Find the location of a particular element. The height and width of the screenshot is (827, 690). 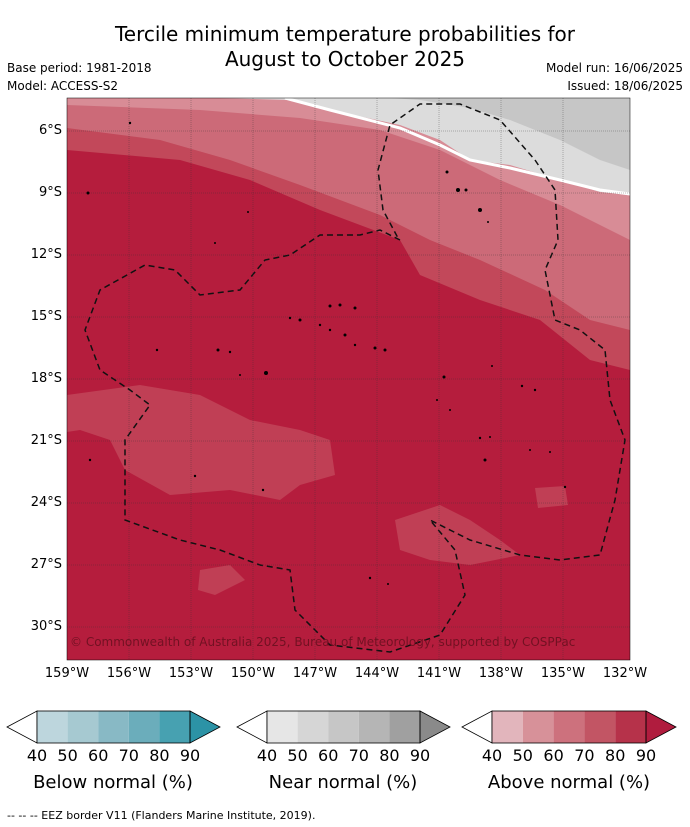

lat-label-9s: 9°S is located at coordinates (50, 192).